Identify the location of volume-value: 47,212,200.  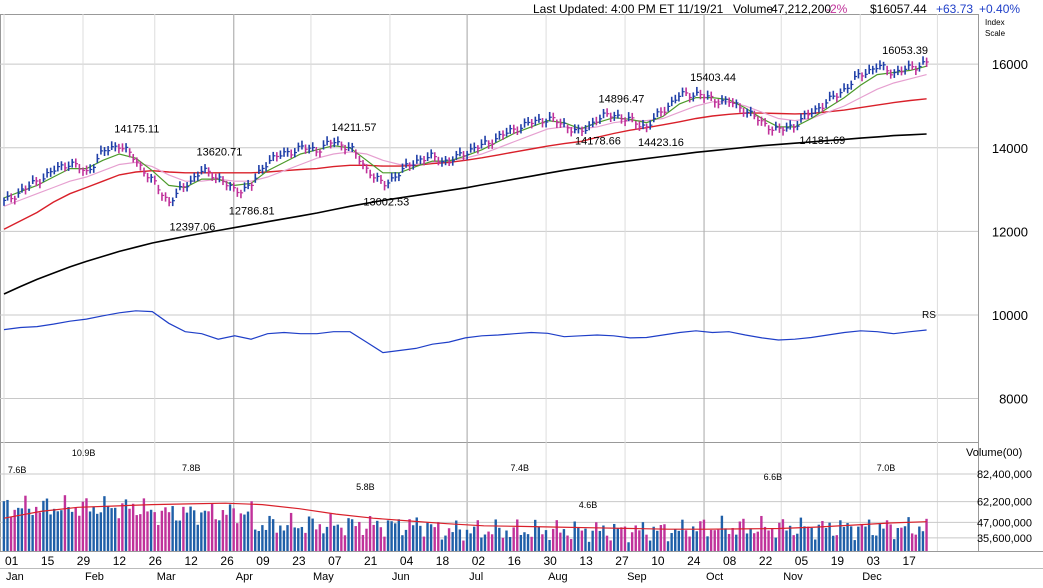
(801, 9).